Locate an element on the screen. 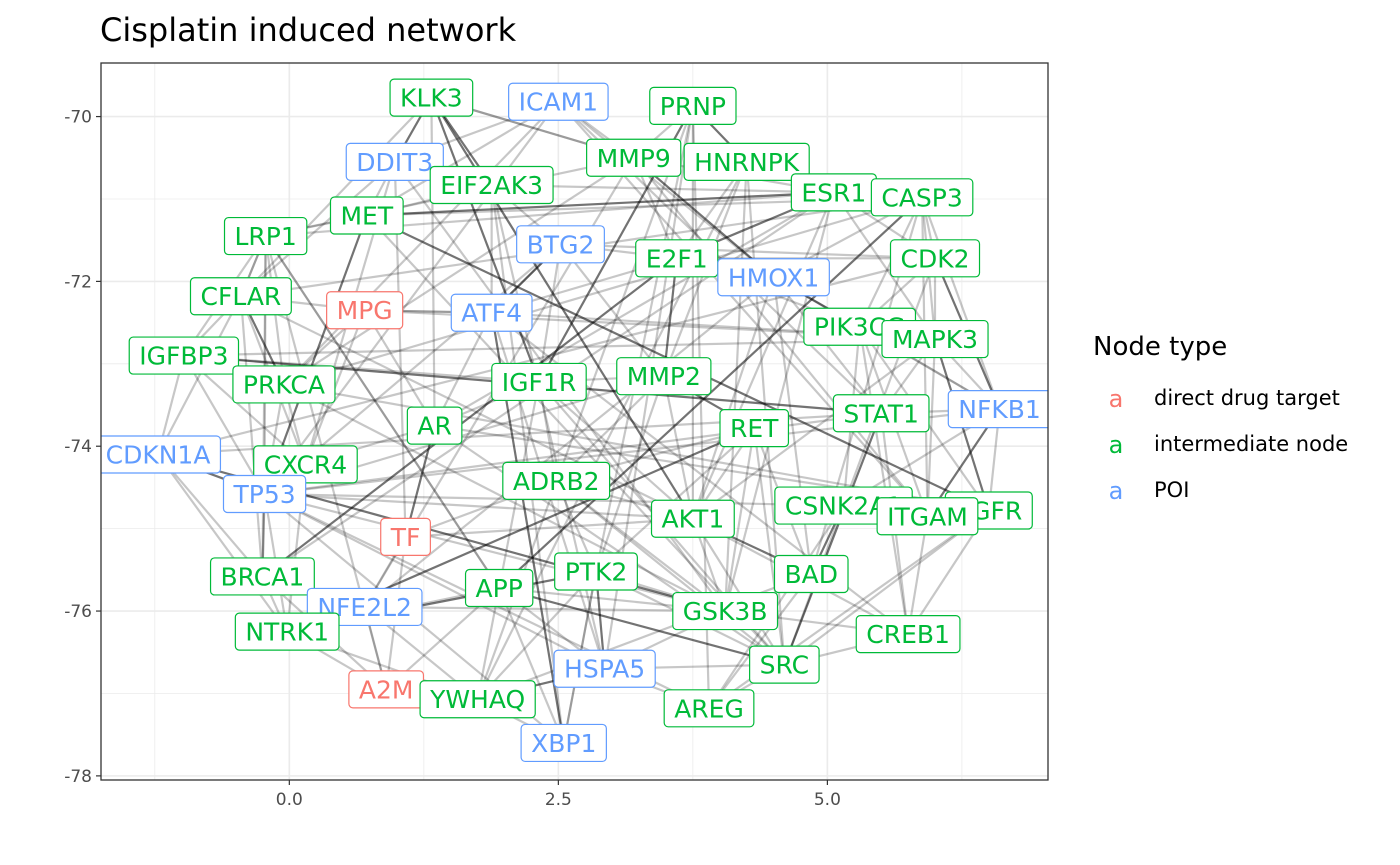 The height and width of the screenshot is (865, 1400). node-label: ICAM1 is located at coordinates (558, 102).